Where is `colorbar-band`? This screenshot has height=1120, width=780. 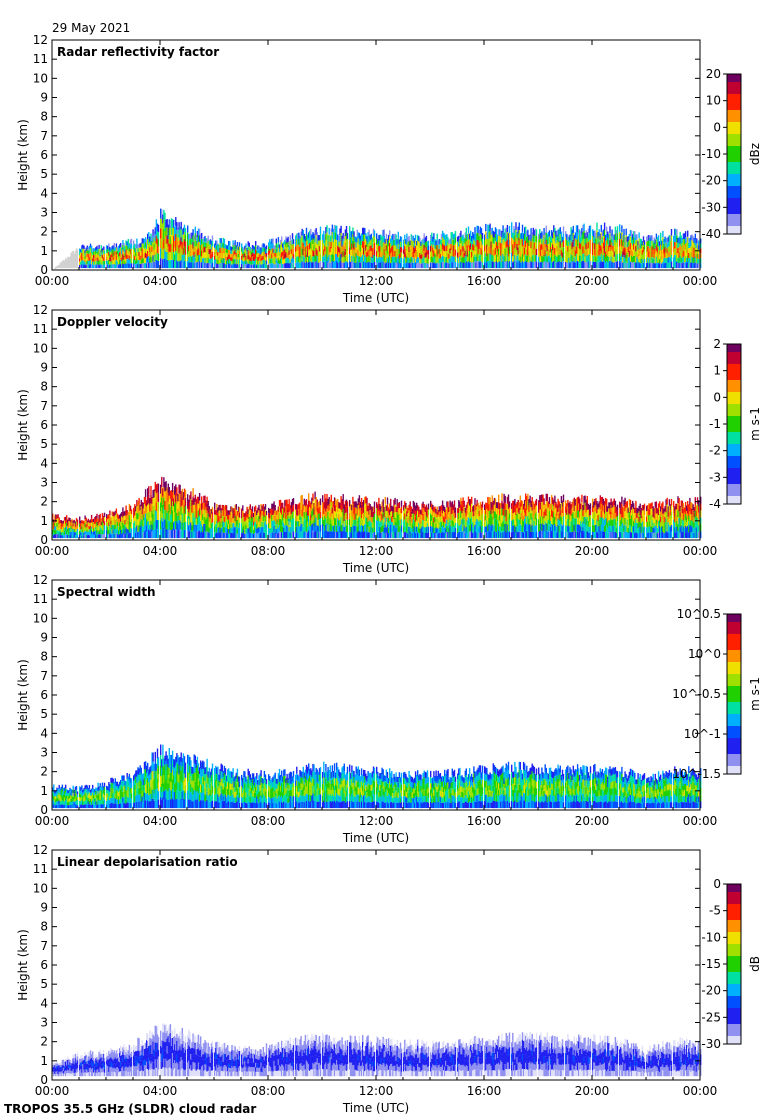
colorbar-band is located at coordinates (734, 172).